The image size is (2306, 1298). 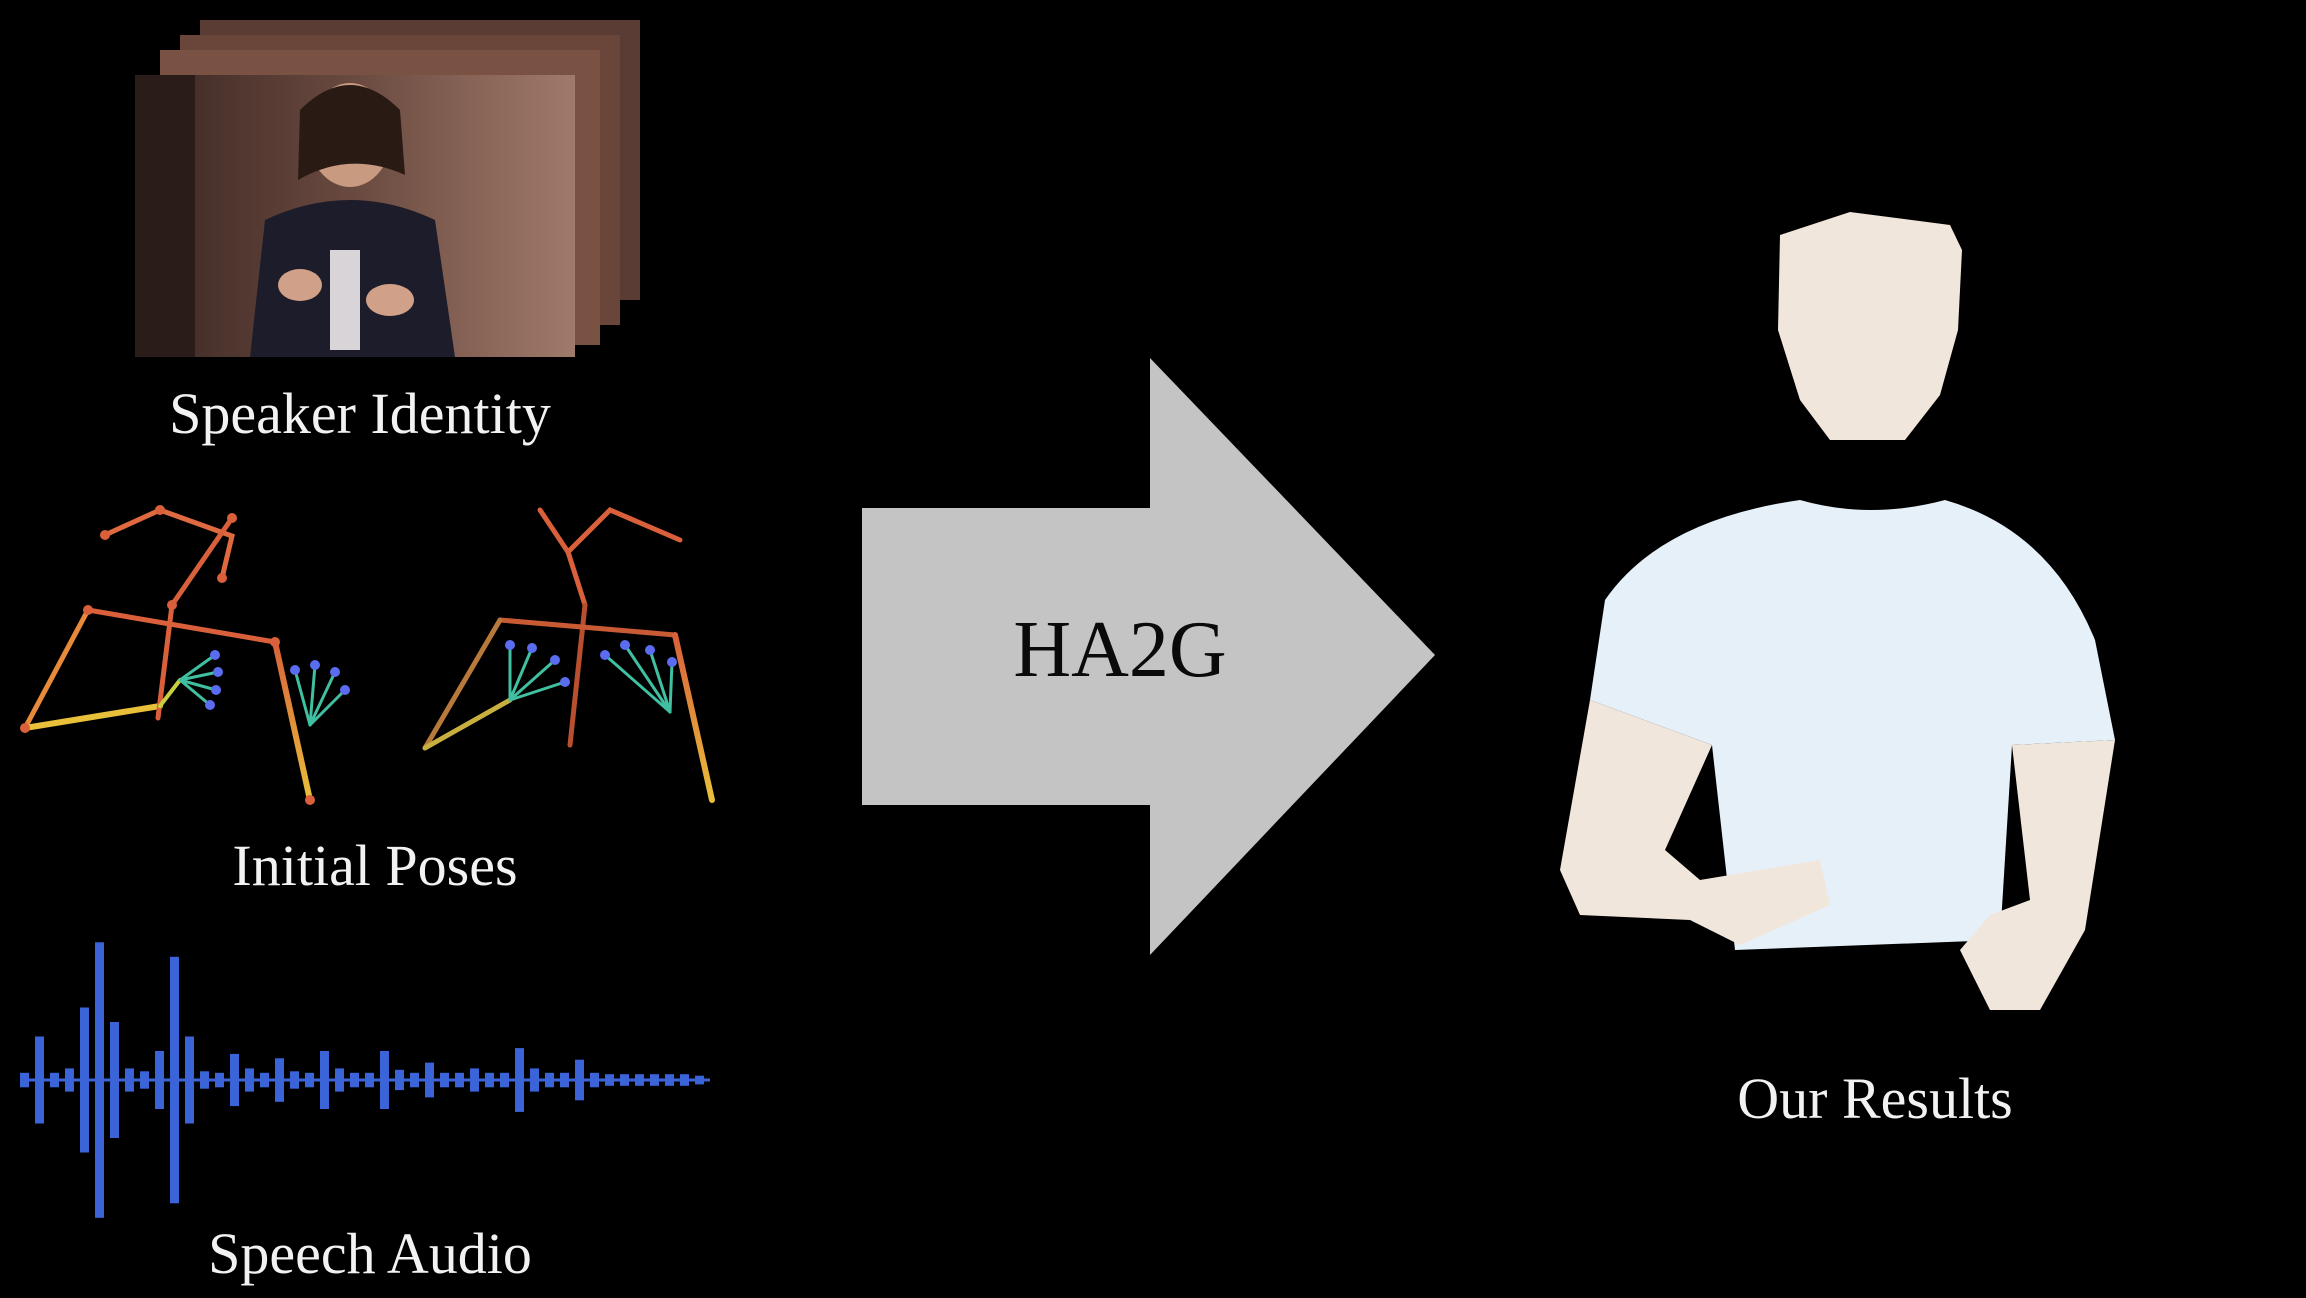 What do you see at coordinates (1695, 822) in the screenshot?
I see `avatar-left-arm` at bounding box center [1695, 822].